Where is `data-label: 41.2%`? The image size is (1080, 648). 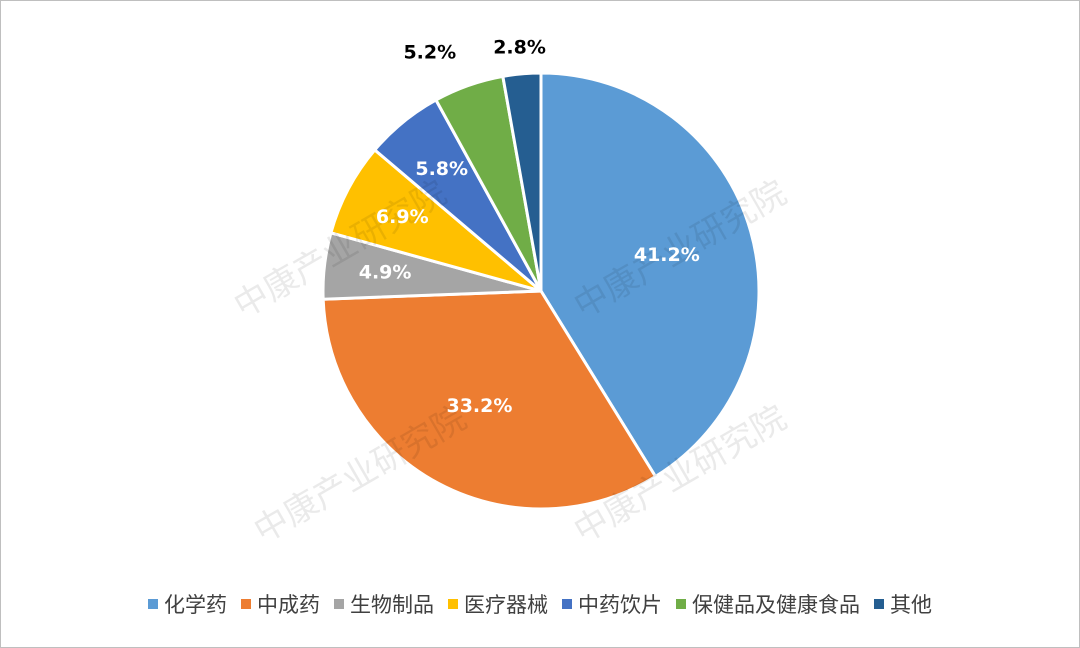
data-label: 41.2% is located at coordinates (667, 255).